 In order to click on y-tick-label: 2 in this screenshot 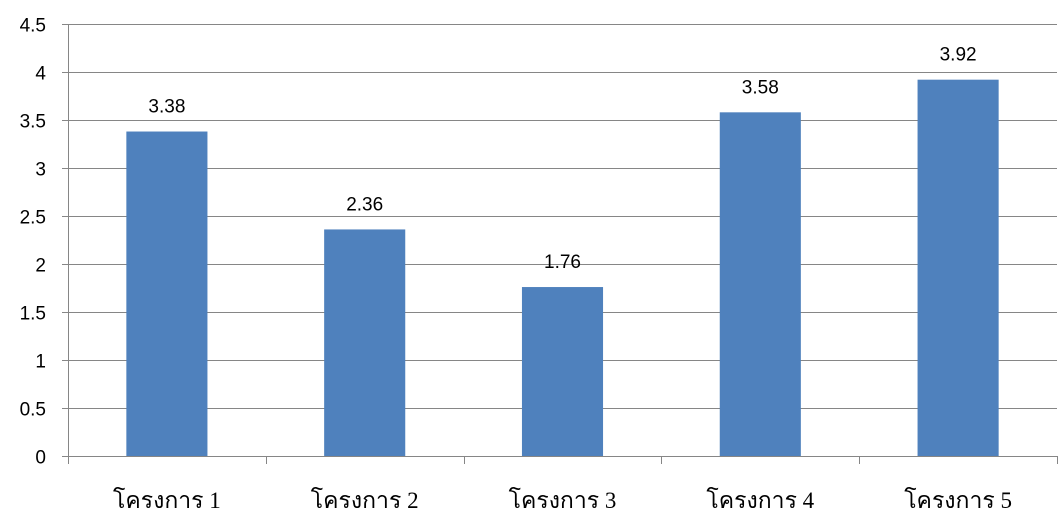, I will do `click(40, 266)`.